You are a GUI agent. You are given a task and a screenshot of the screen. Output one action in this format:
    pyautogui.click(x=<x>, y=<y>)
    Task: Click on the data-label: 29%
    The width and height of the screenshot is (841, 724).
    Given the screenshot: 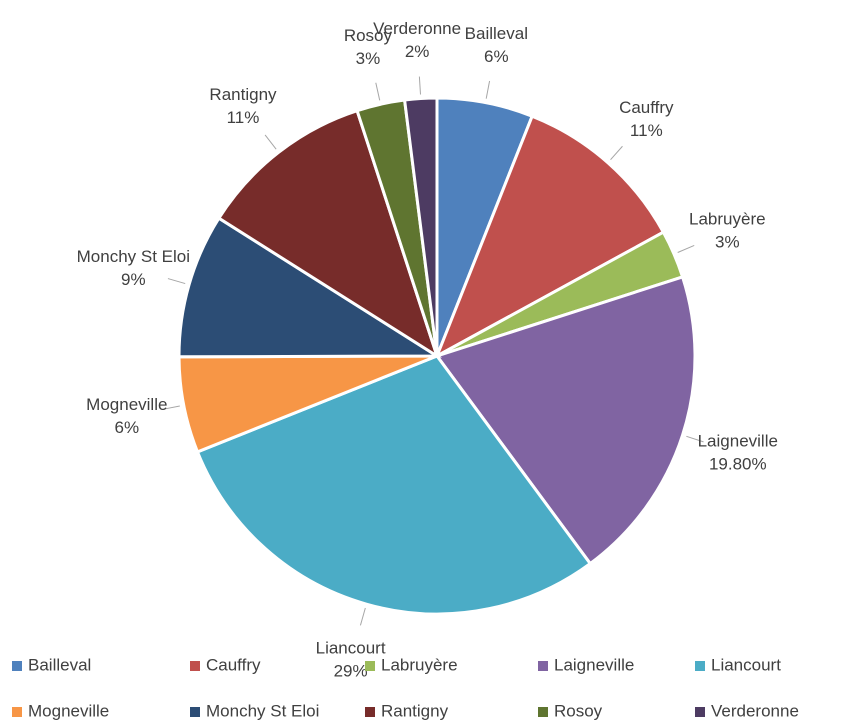 What is the action you would take?
    pyautogui.click(x=351, y=670)
    